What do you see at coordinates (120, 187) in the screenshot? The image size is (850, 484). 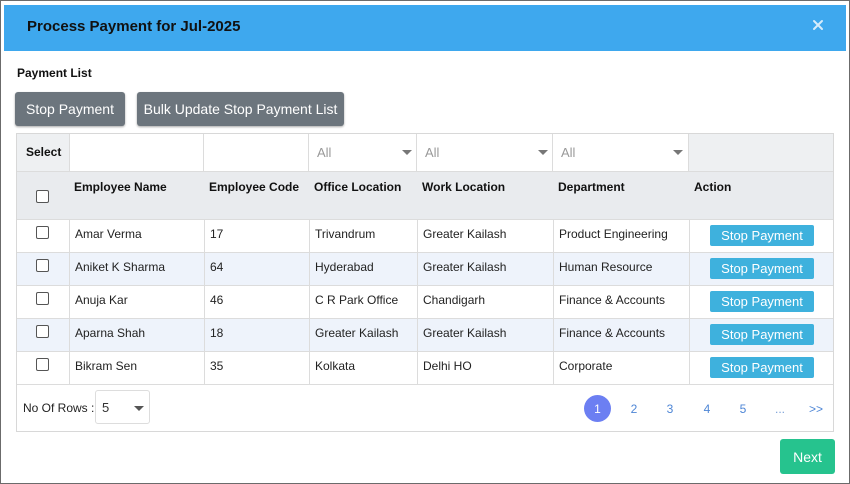 I see `column-header-employee-name: Employee Name` at bounding box center [120, 187].